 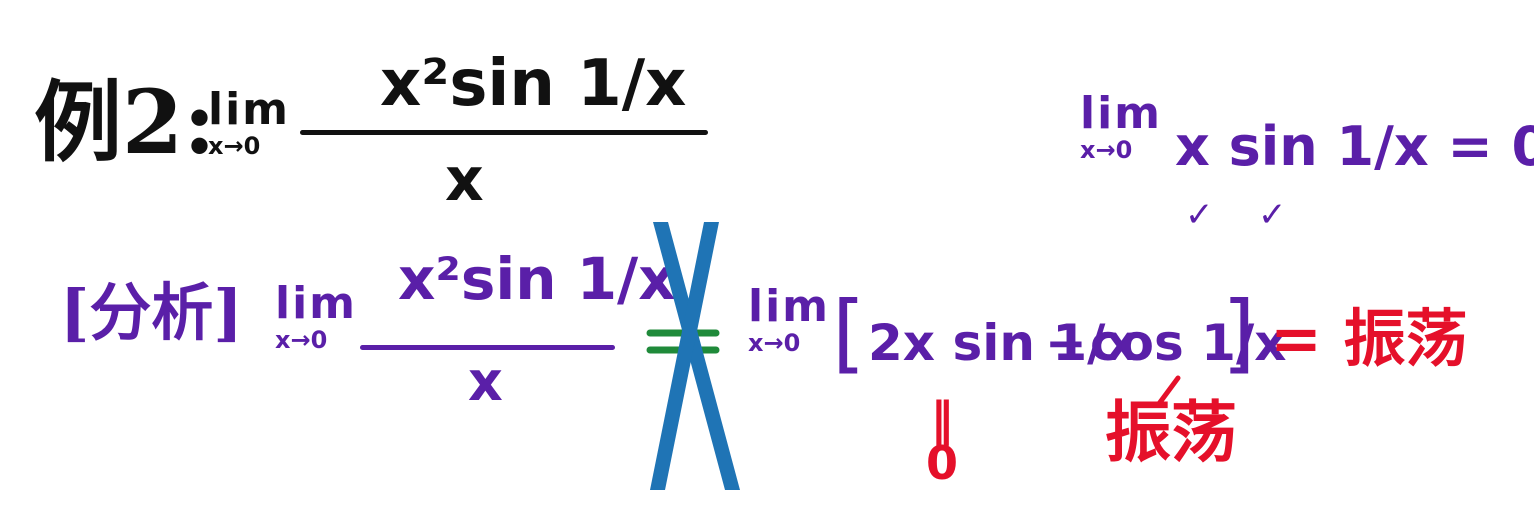 I want to click on side-limit: lim x→0, so click(x=1121, y=126).